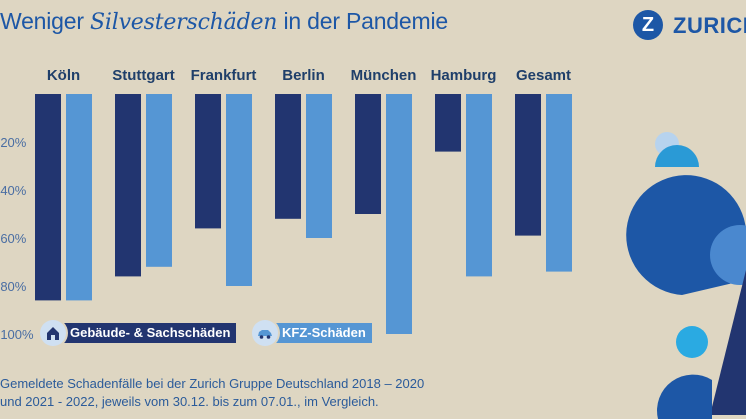 This screenshot has height=419, width=746. I want to click on legend-item-vehicles: KFZ-Schäden, so click(312, 333).